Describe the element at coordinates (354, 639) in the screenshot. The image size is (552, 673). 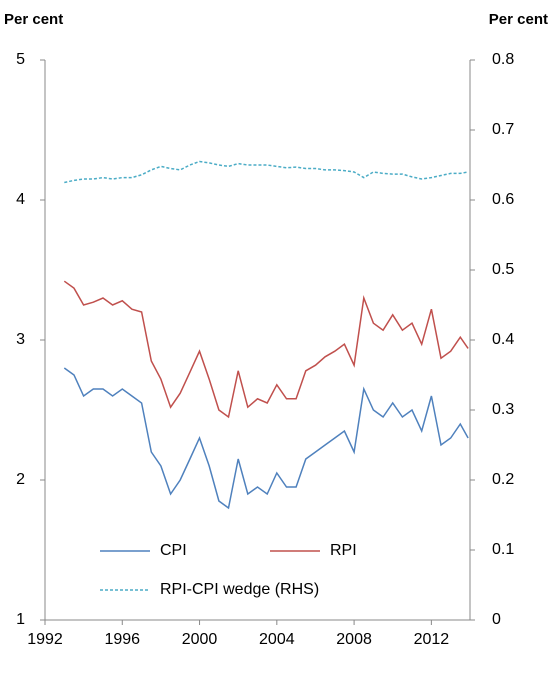
I see `x-tick-label: 2008` at that location.